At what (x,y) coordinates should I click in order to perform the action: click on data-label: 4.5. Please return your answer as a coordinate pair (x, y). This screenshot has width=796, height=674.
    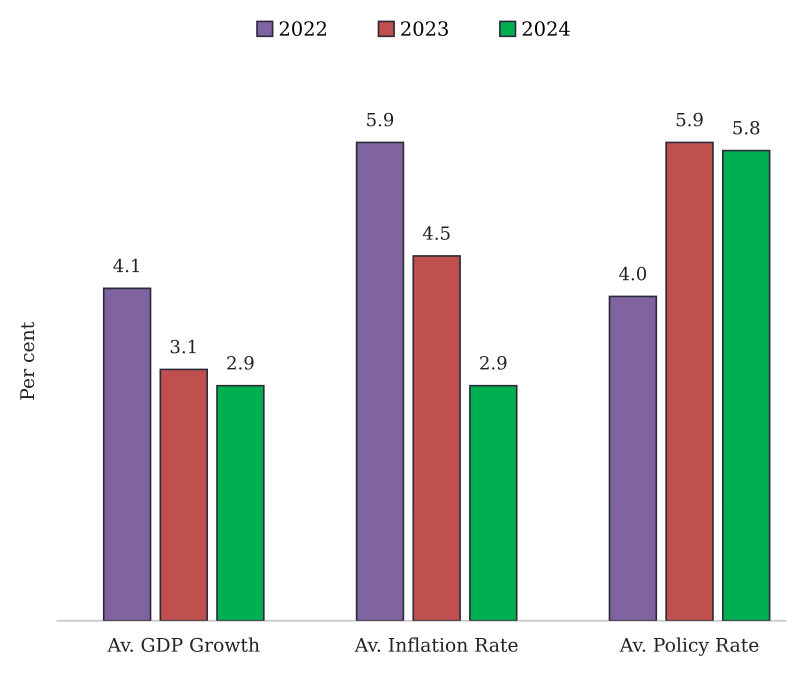
    Looking at the image, I should click on (436, 233).